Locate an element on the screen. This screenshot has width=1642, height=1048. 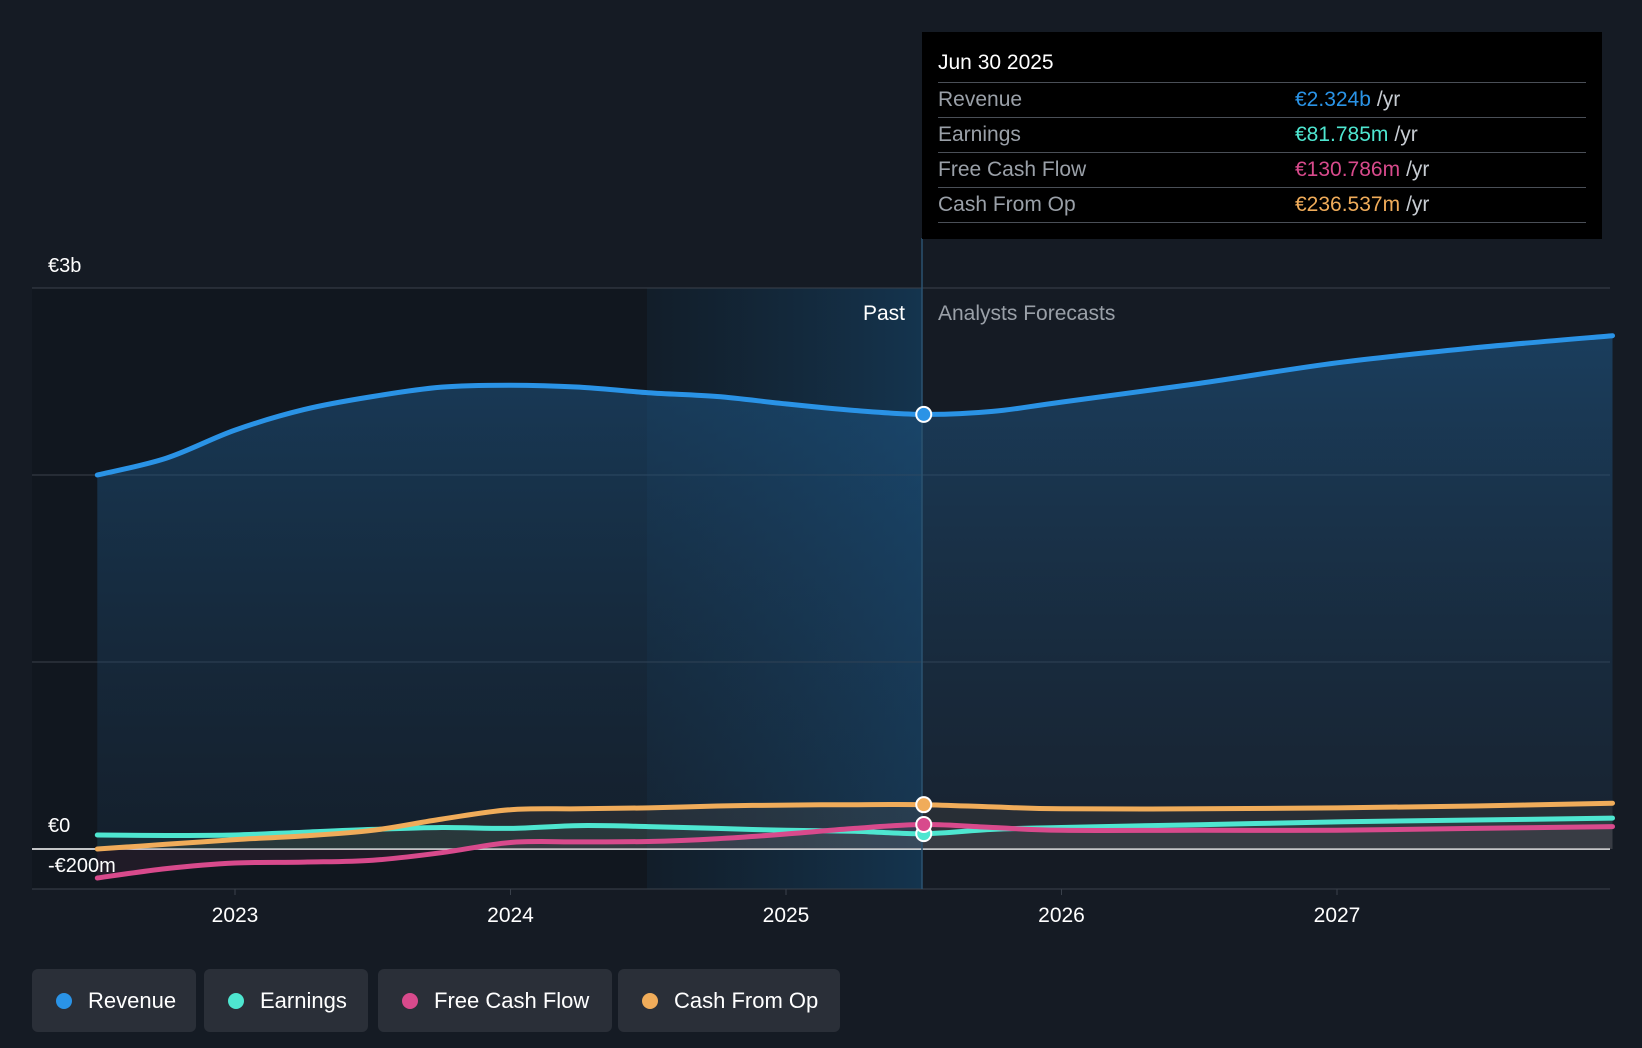
tooltip-row-cash-from-op: Cash From Op €236.537m/yr is located at coordinates (1262, 205).